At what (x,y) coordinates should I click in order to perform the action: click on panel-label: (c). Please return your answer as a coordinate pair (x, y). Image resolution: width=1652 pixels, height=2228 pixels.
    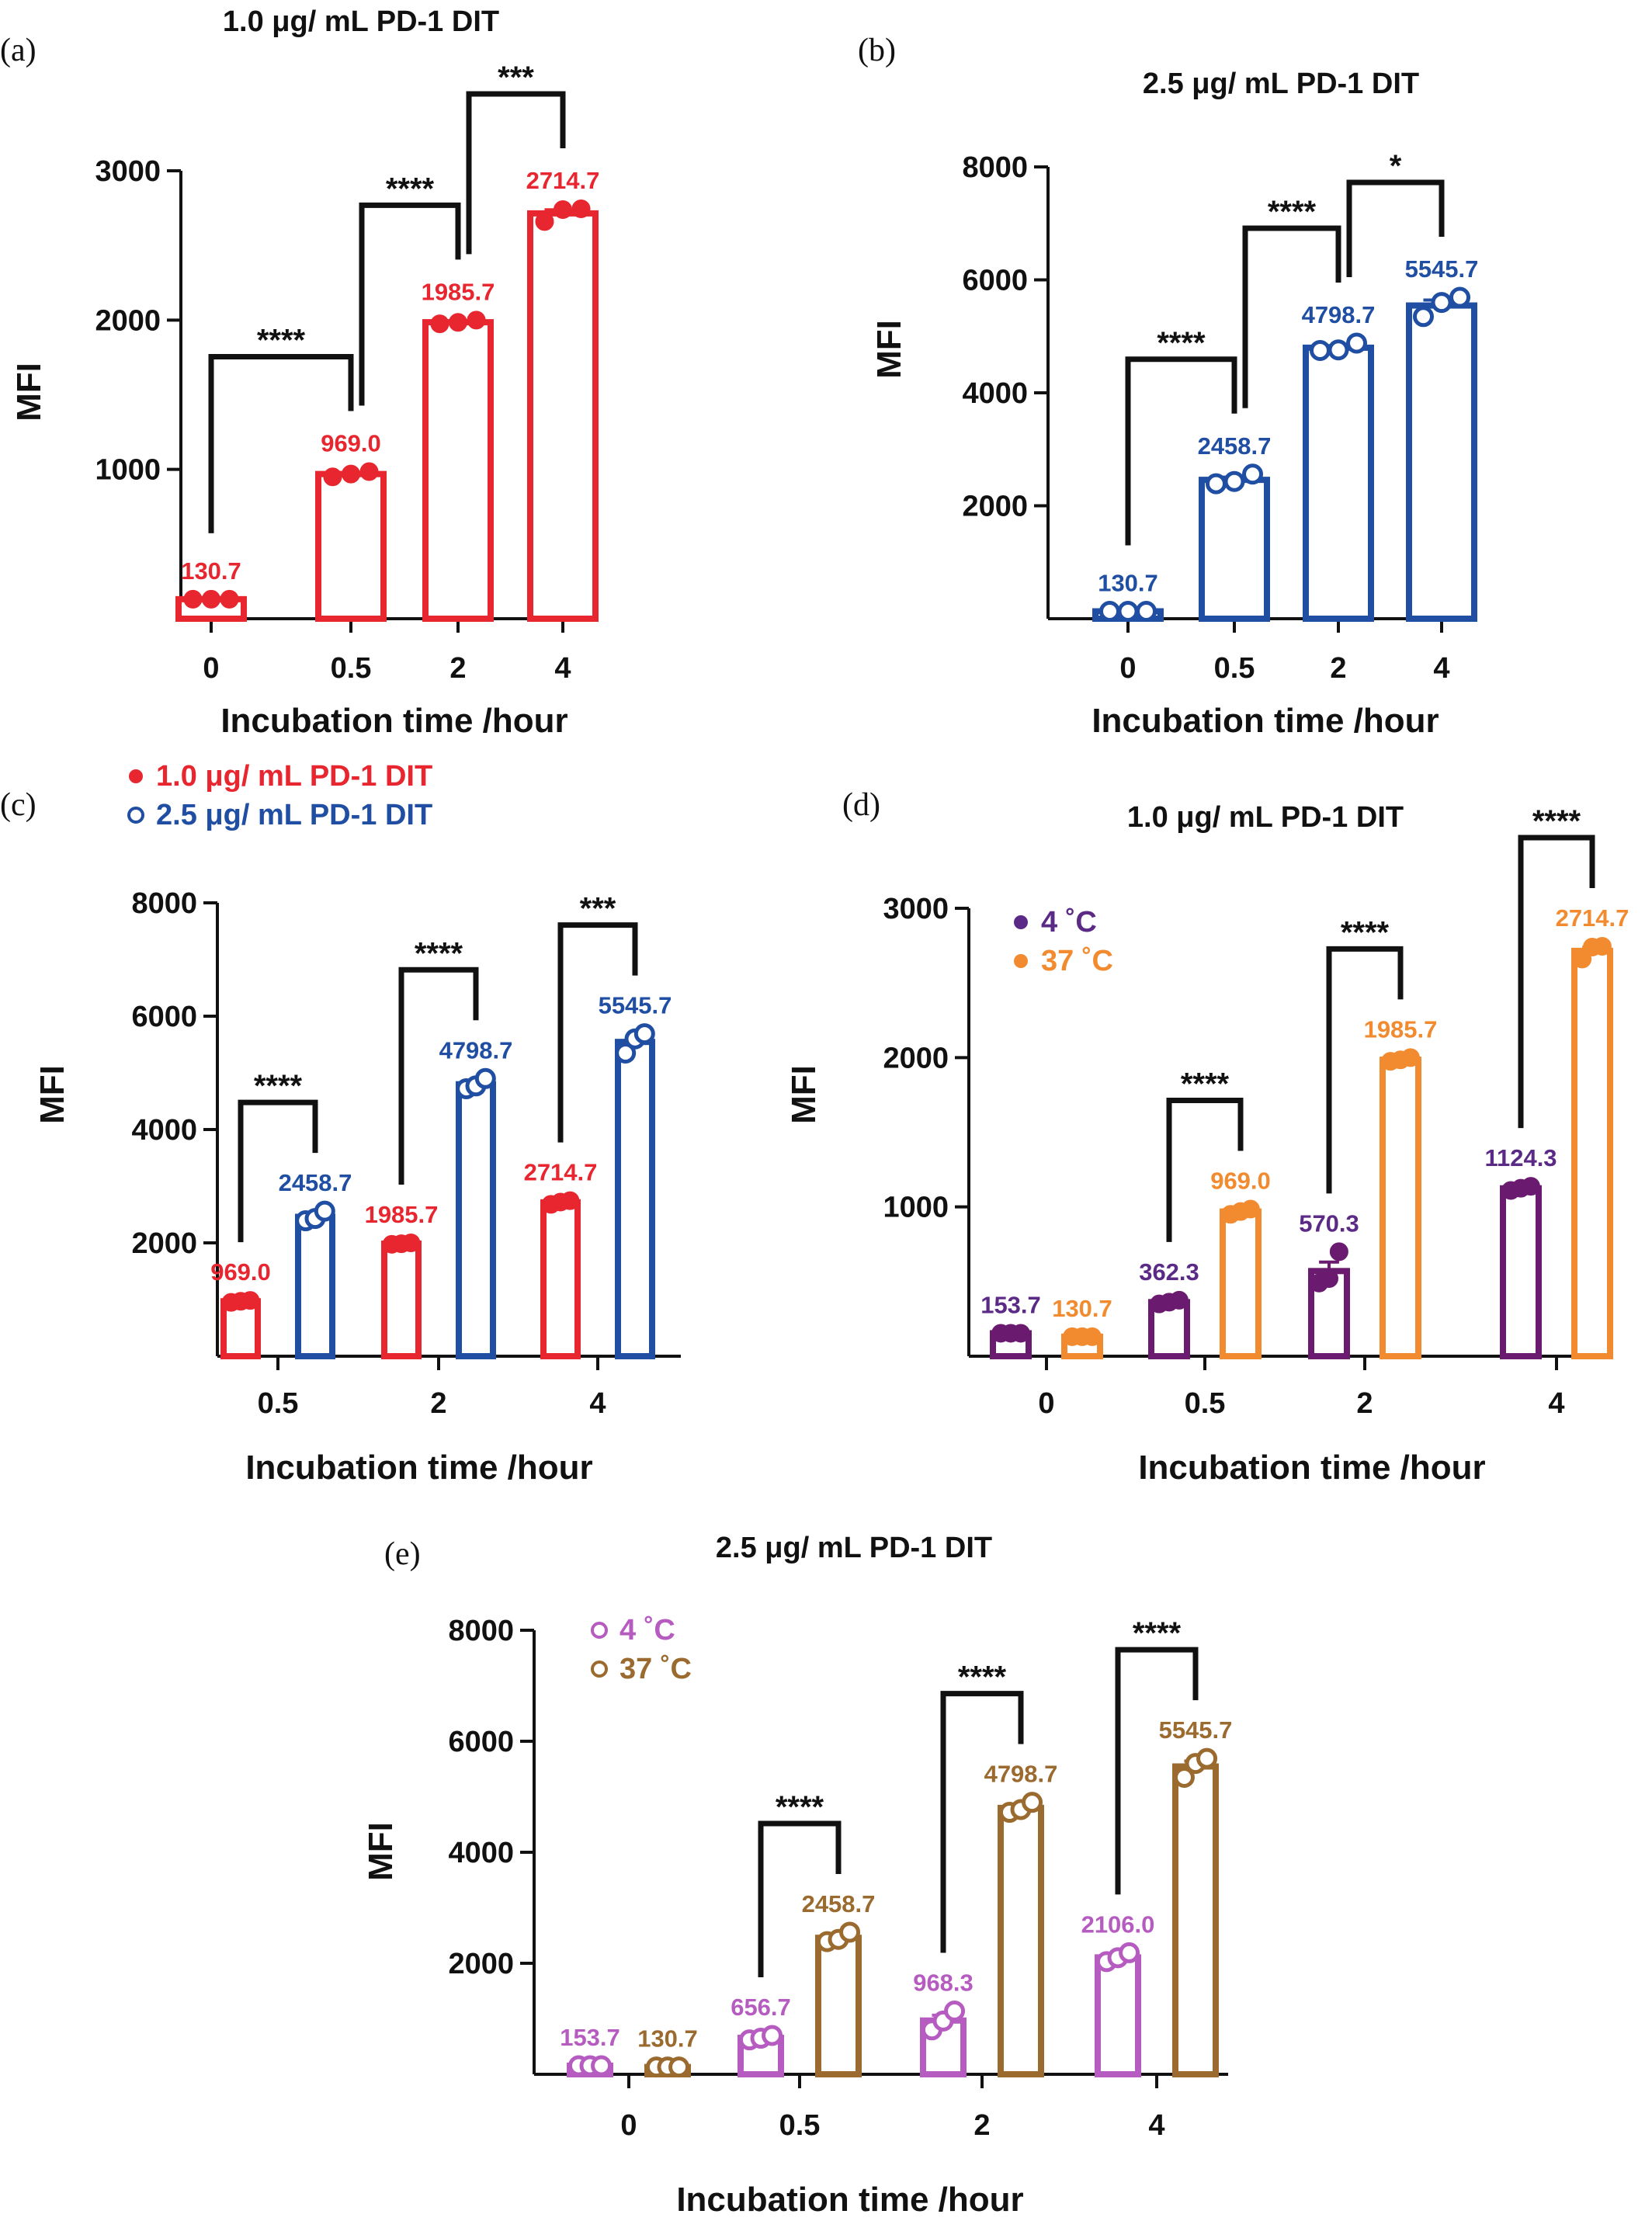
    Looking at the image, I should click on (18, 805).